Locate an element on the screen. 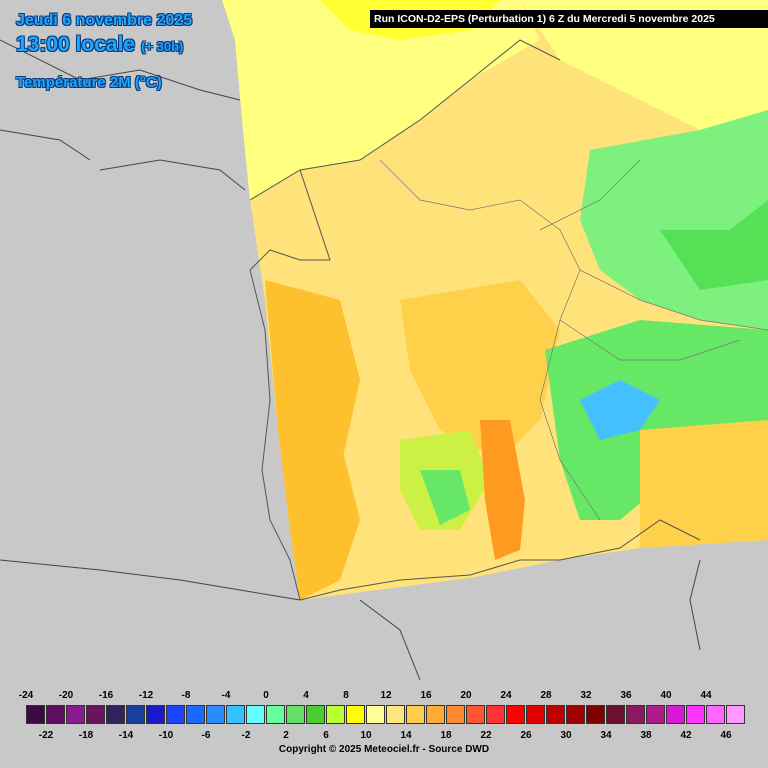 Image resolution: width=768 pixels, height=768 pixels. legend-tick-top: 12 is located at coordinates (386, 695).